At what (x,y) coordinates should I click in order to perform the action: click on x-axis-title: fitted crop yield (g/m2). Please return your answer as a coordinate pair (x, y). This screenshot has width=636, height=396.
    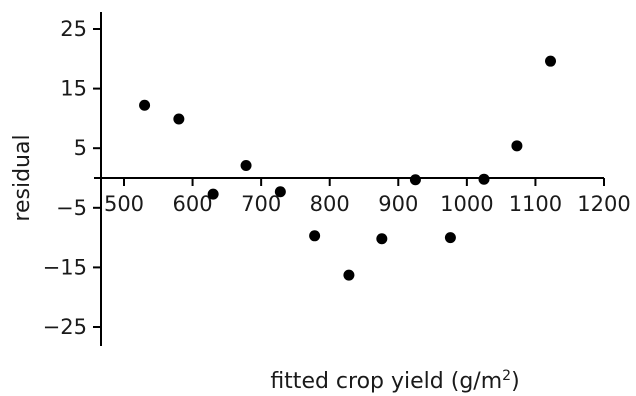
    Looking at the image, I should click on (394, 381).